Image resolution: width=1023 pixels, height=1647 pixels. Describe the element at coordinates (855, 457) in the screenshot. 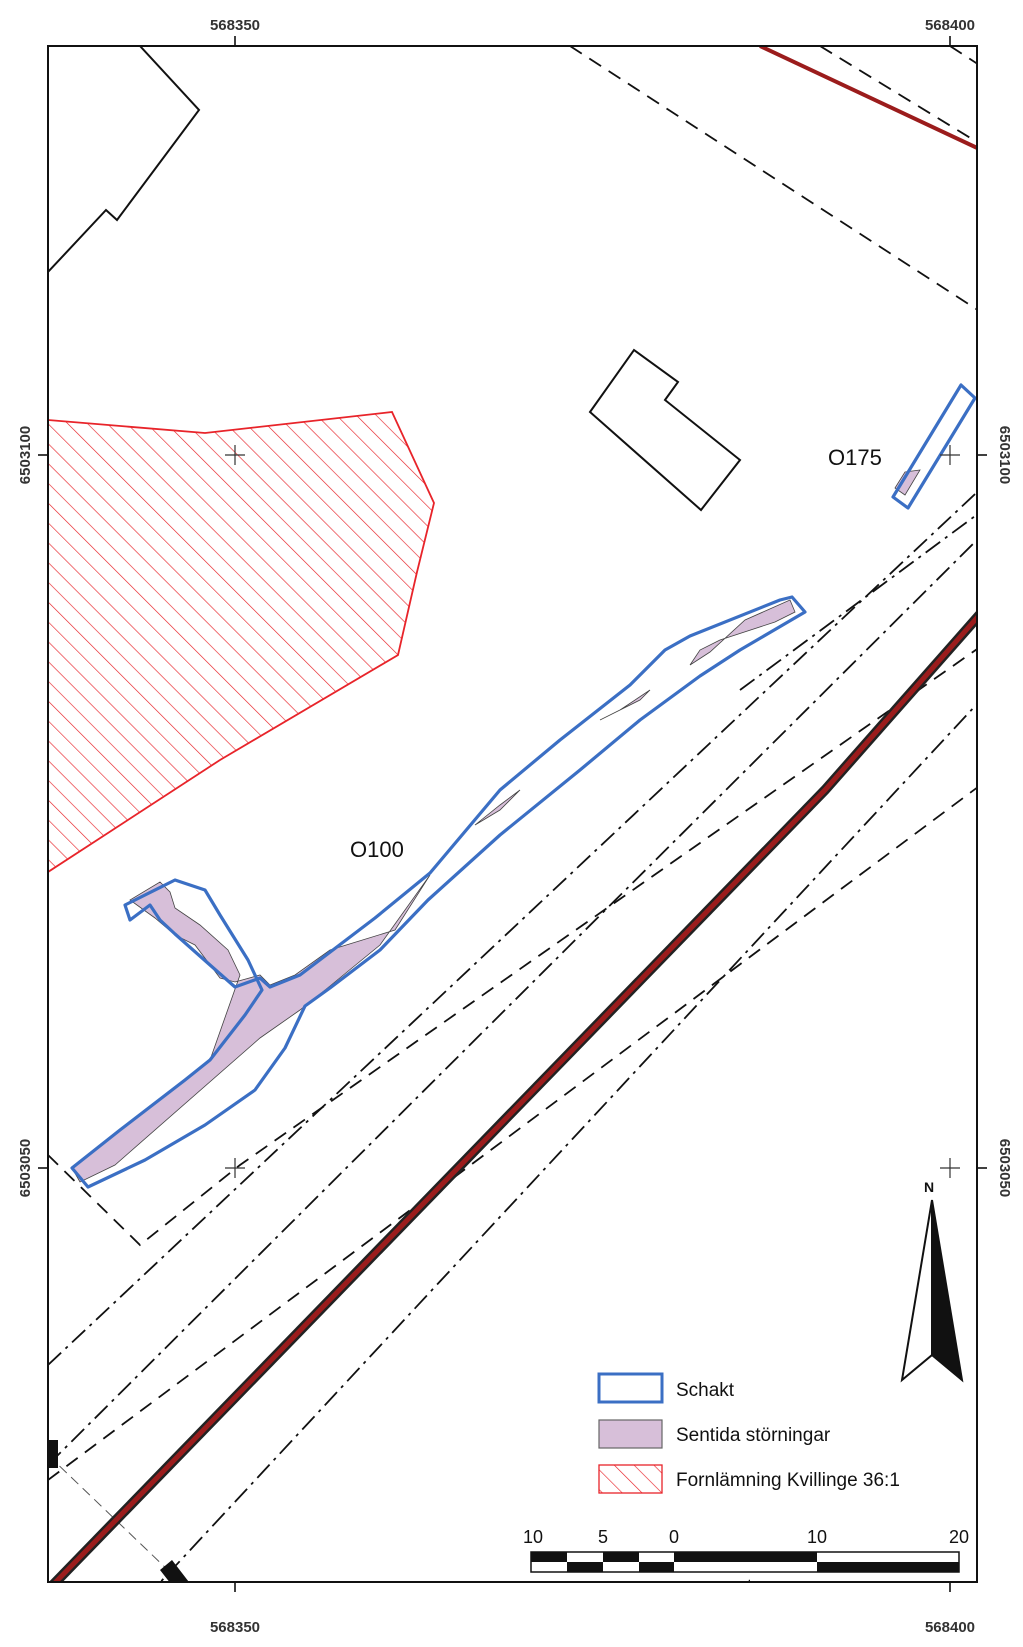

I see `label-o175: O175` at that location.